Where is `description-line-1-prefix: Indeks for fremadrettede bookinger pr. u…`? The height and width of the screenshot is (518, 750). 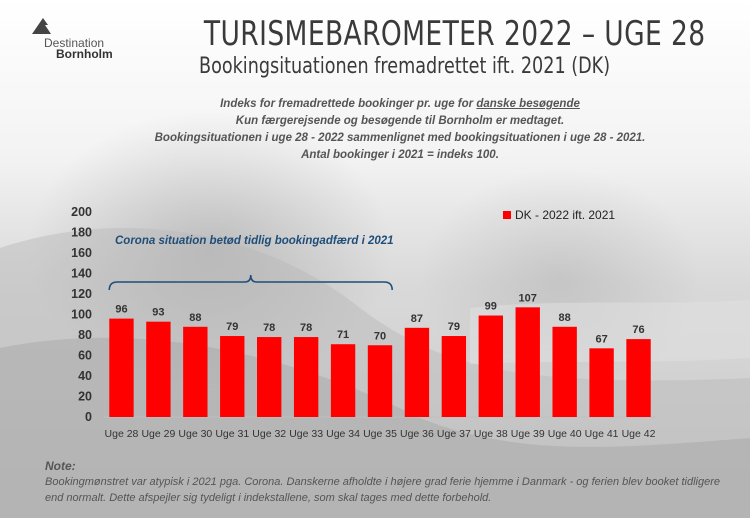 description-line-1-prefix: Indeks for fremadrettede bookinger pr. u… is located at coordinates (348, 104).